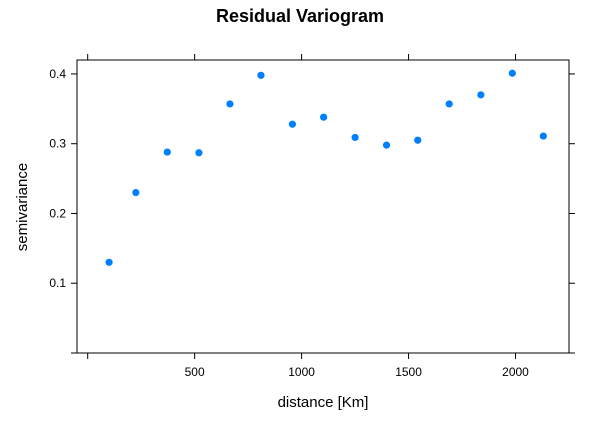  Describe the element at coordinates (408, 372) in the screenshot. I see `x-tick-label: 1500` at that location.